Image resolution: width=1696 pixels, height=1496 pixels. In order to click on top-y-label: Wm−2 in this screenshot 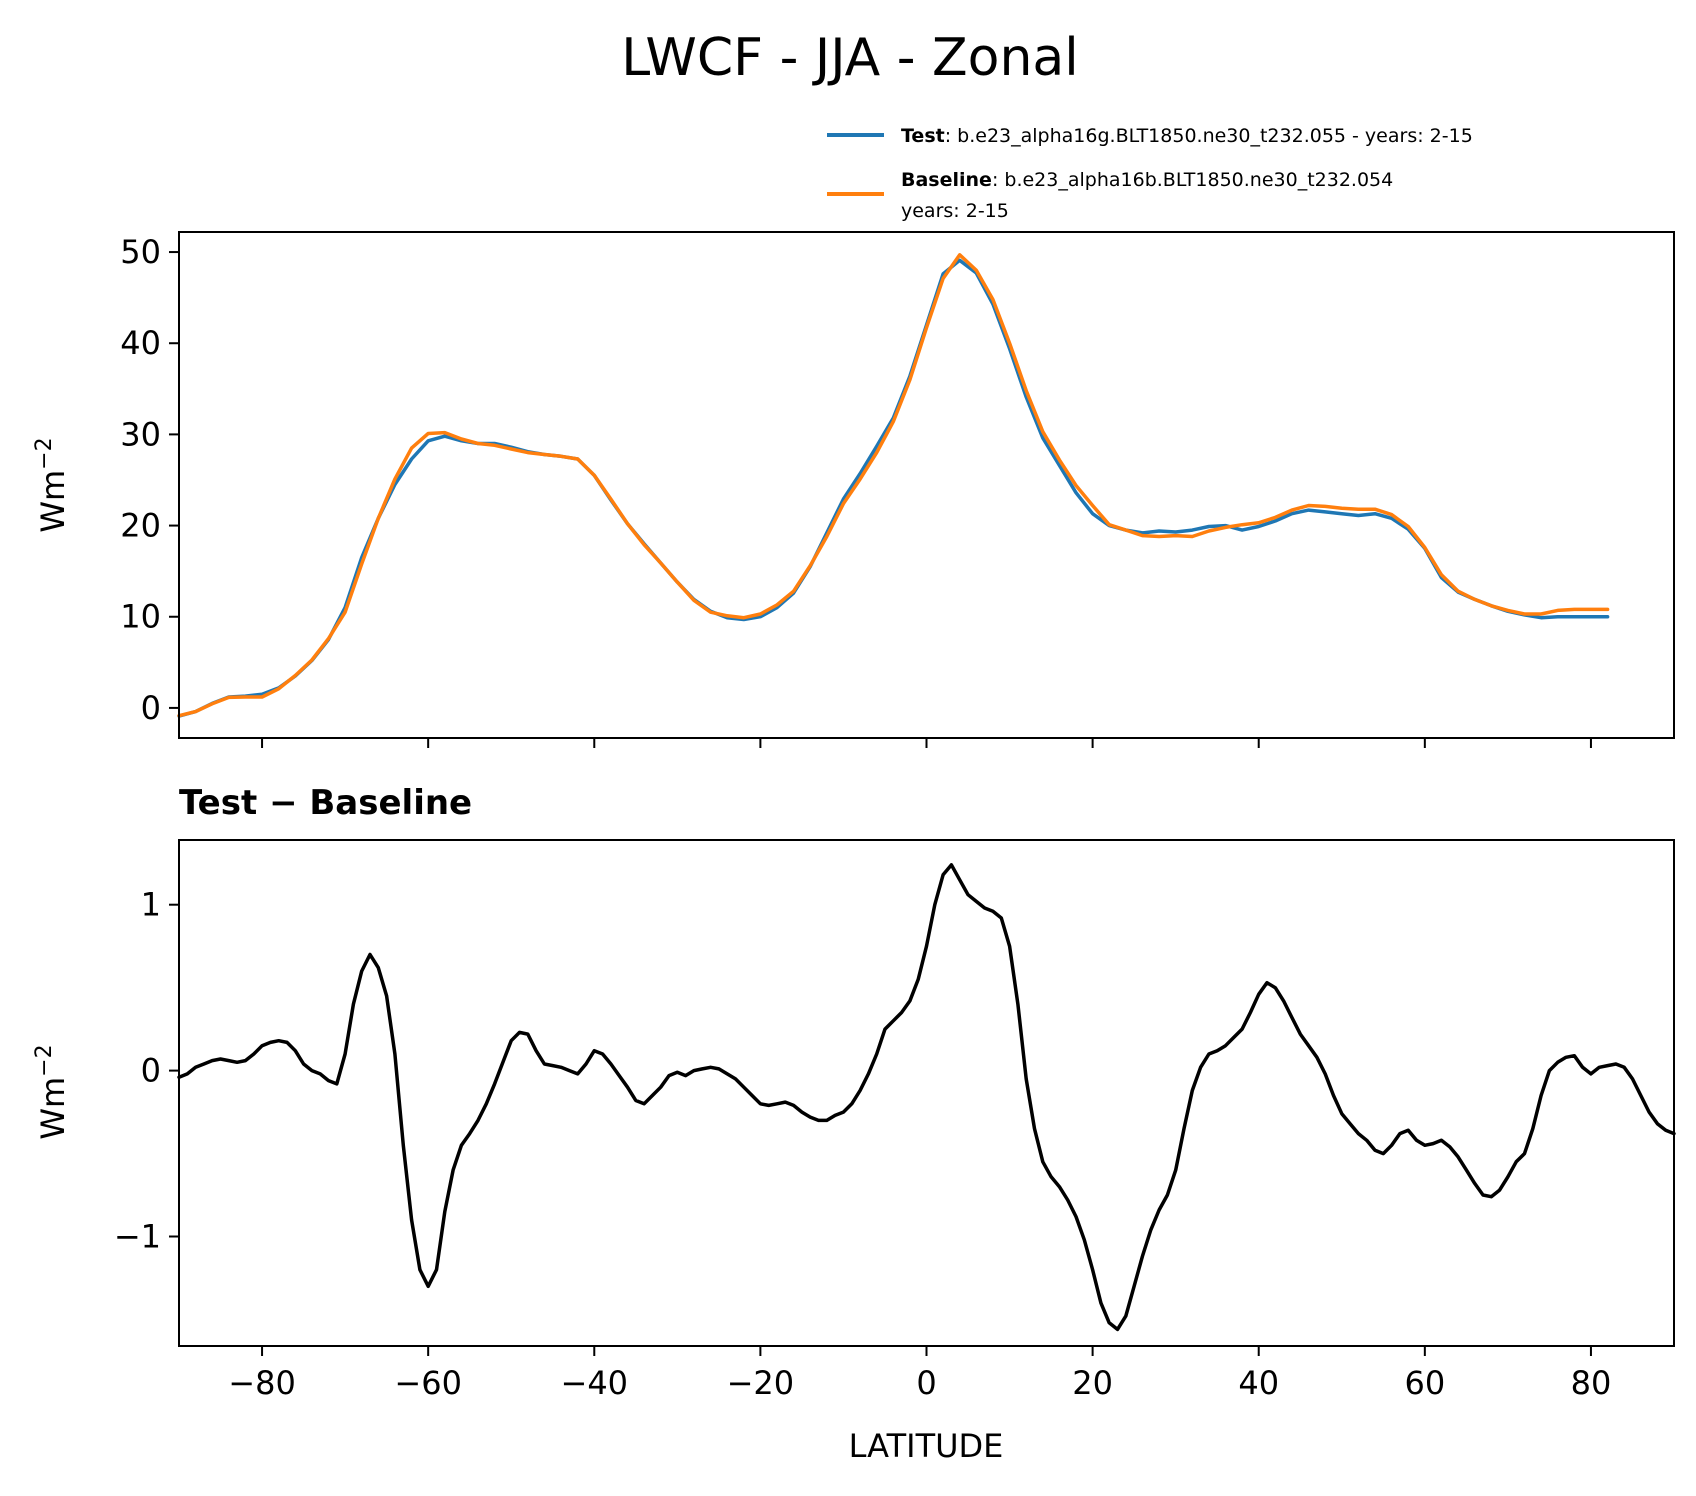, I will do `click(52, 484)`.